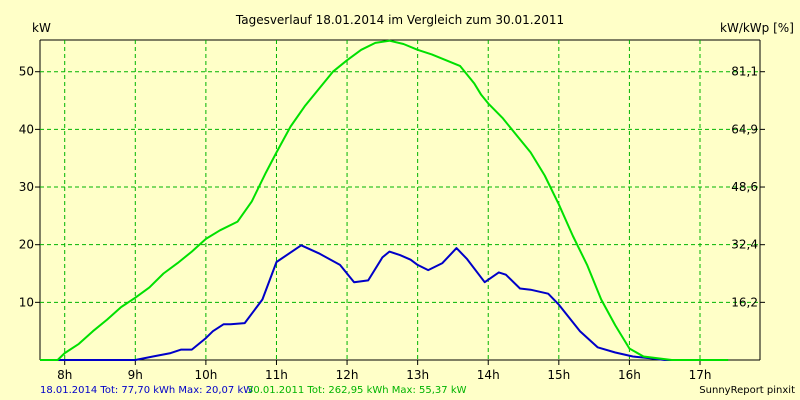 The height and width of the screenshot is (400, 800). Describe the element at coordinates (347, 375) in the screenshot. I see `x-tick-label: 12h` at that location.